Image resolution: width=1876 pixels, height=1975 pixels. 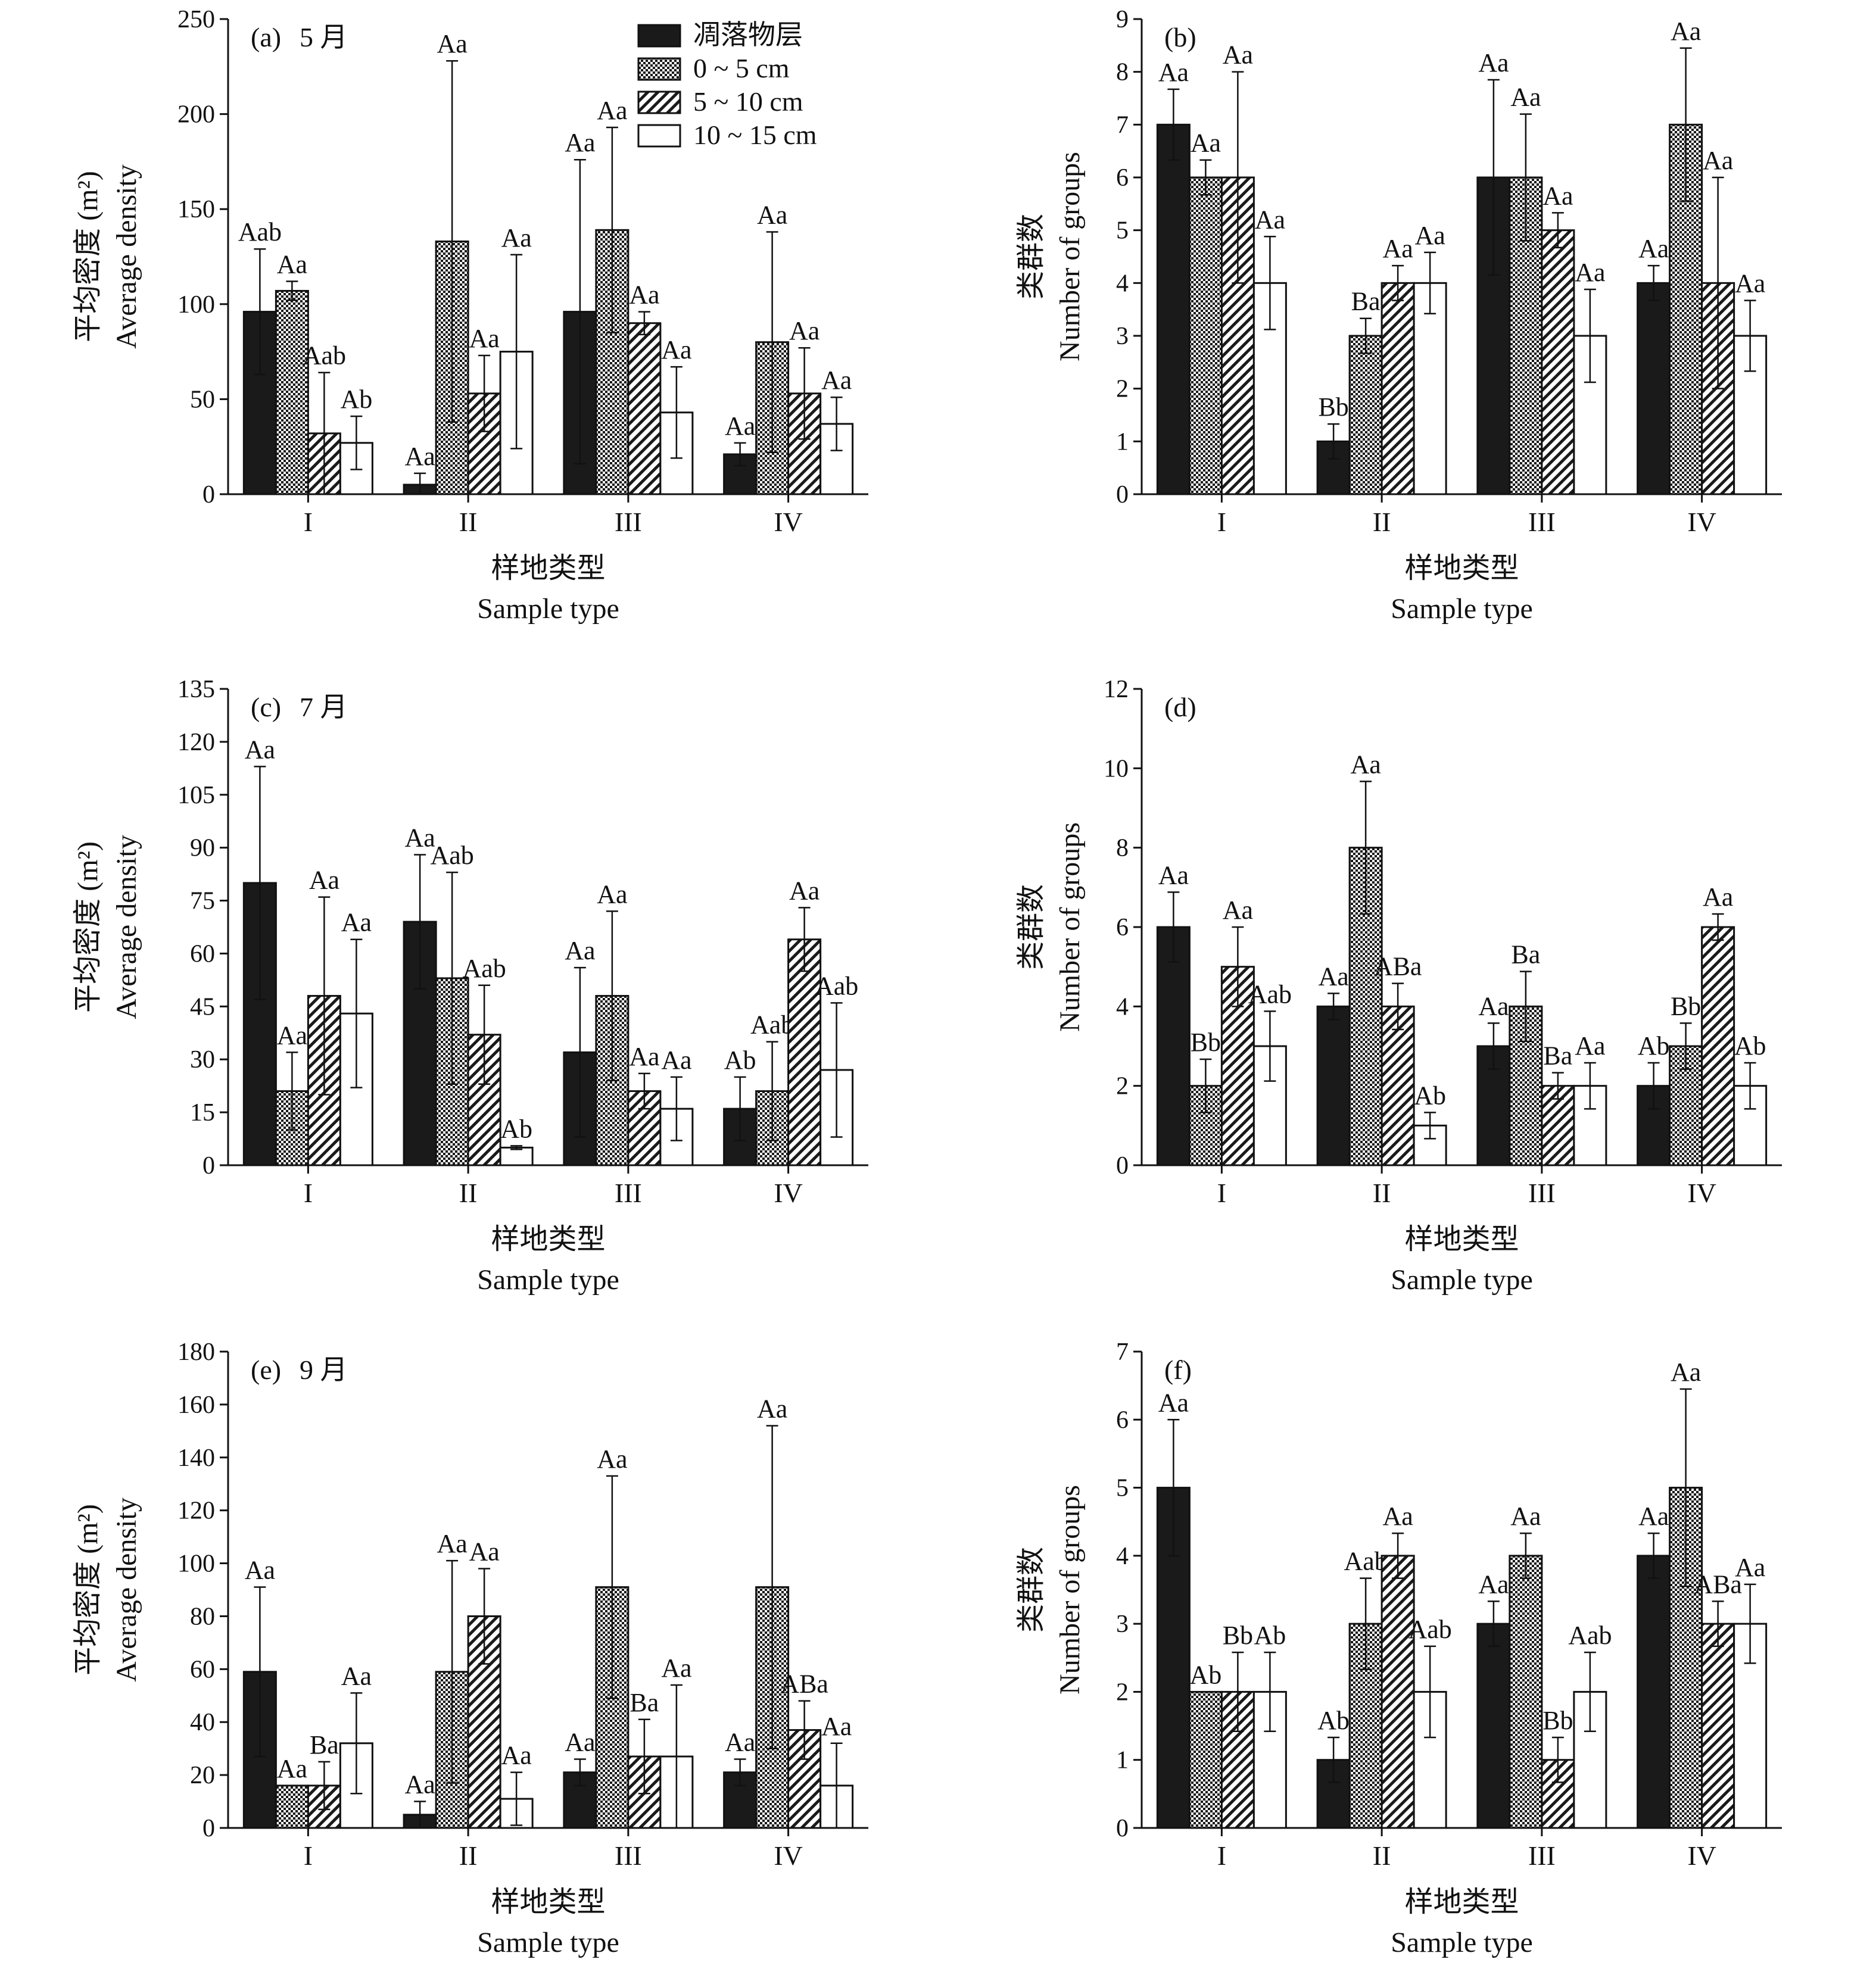 I want to click on y-tick-label: 4, so click(x=1122, y=1007).